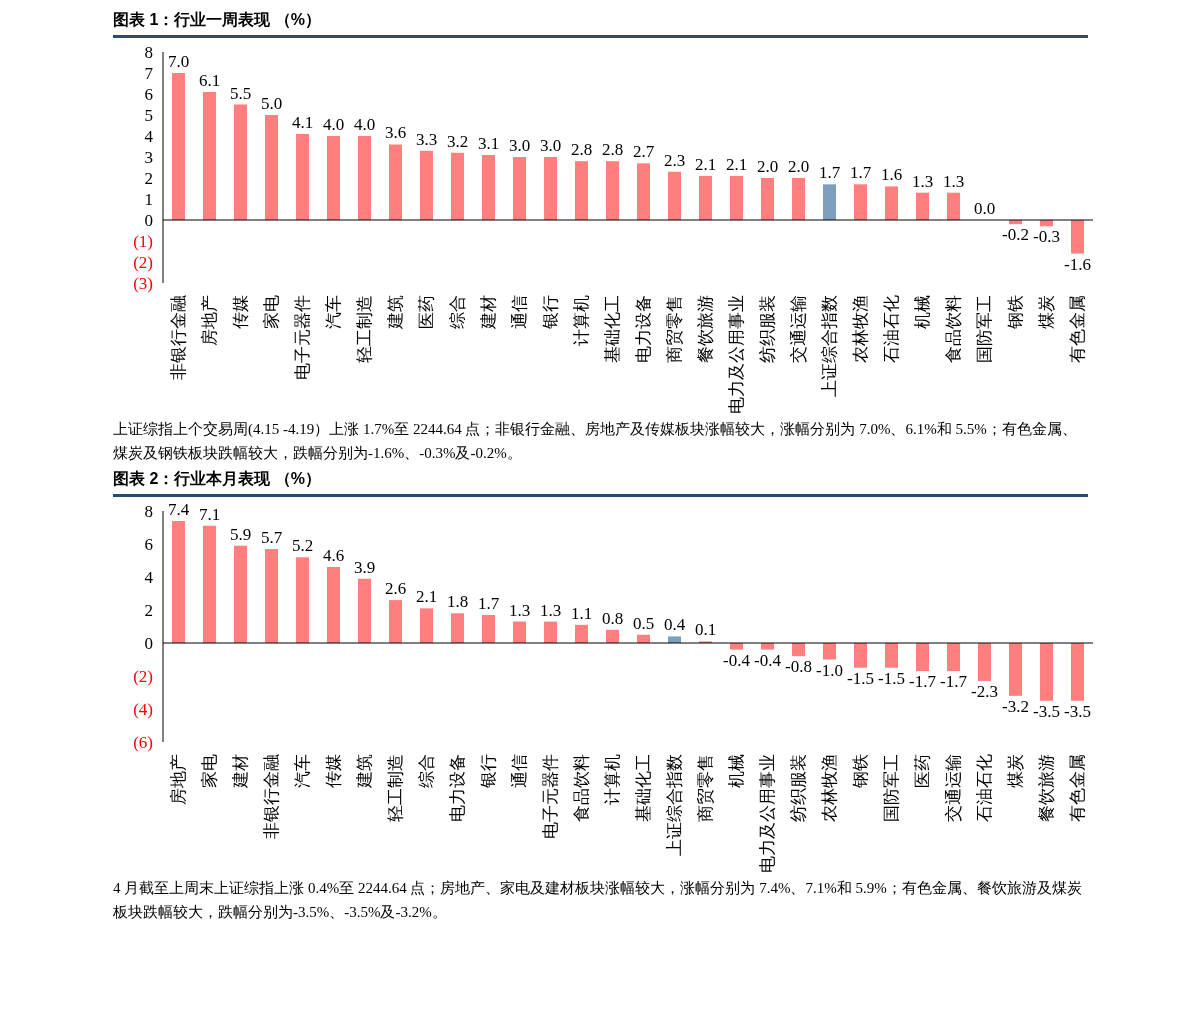  I want to click on data-label: 6.1, so click(209, 80).